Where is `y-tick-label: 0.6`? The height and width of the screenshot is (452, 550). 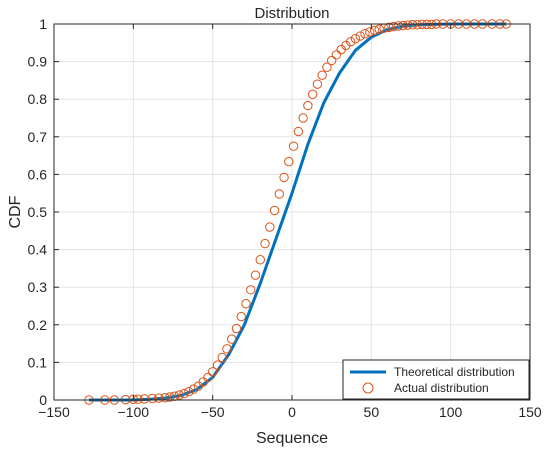 y-tick-label: 0.6 is located at coordinates (38, 174).